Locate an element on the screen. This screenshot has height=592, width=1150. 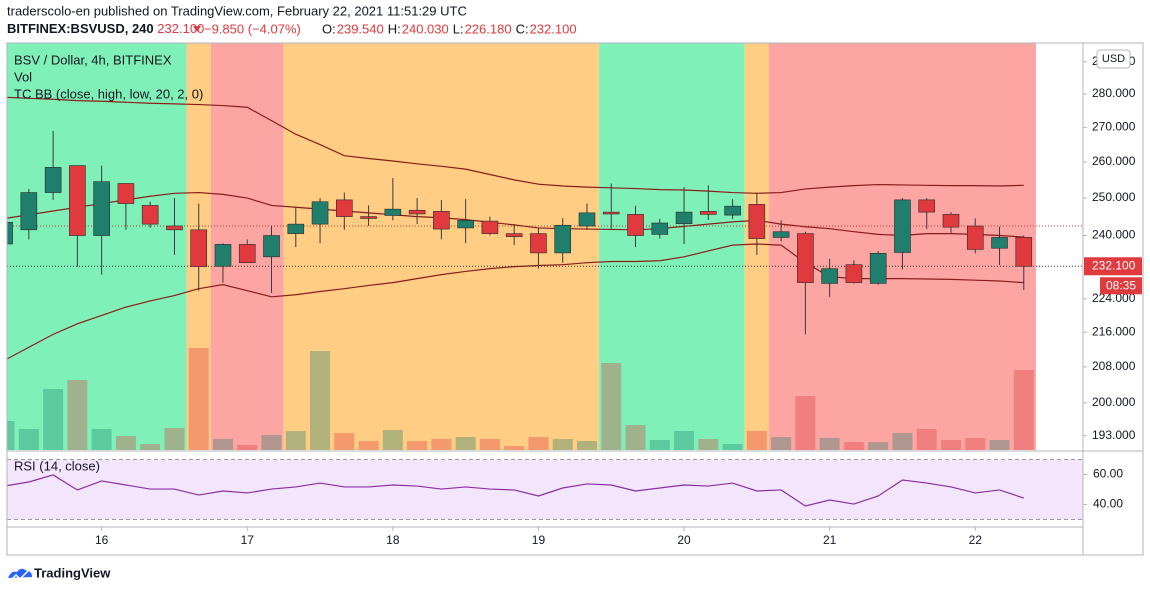
ohlc-label: O: is located at coordinates (329, 28).